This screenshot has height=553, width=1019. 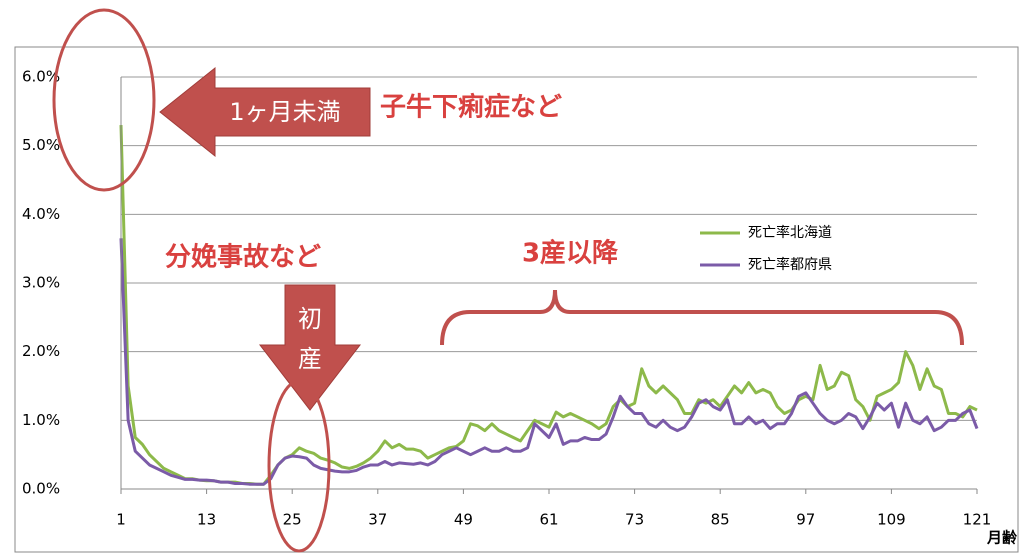 What do you see at coordinates (41, 420) in the screenshot?
I see `y-tick-label: 1.0%` at bounding box center [41, 420].